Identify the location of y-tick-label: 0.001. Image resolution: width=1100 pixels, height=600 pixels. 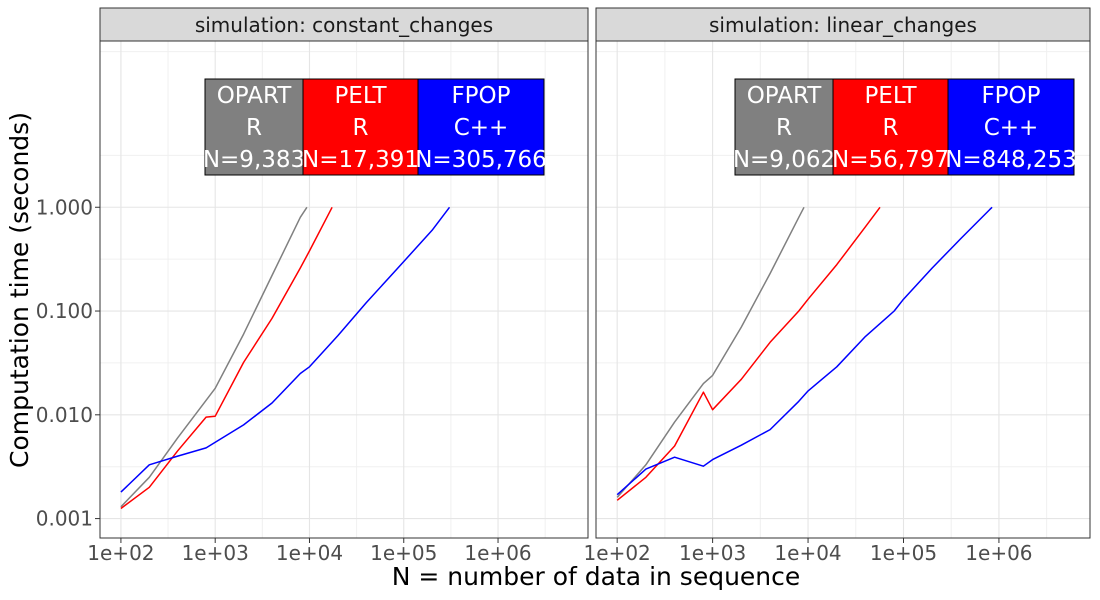
(64, 519).